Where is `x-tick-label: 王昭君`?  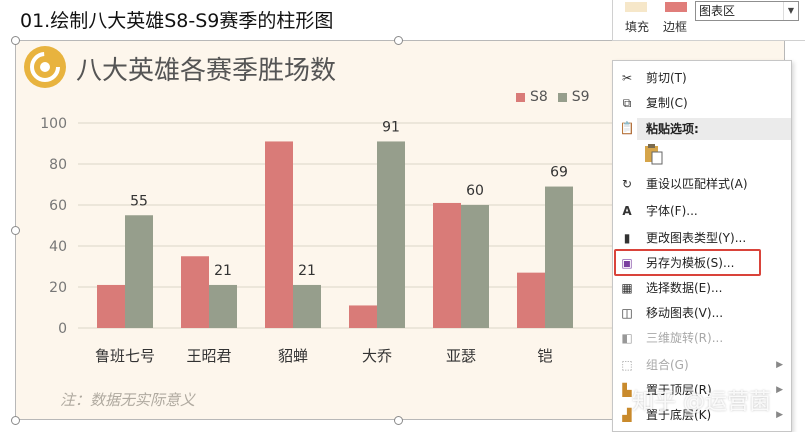
x-tick-label: 王昭君 is located at coordinates (208, 356).